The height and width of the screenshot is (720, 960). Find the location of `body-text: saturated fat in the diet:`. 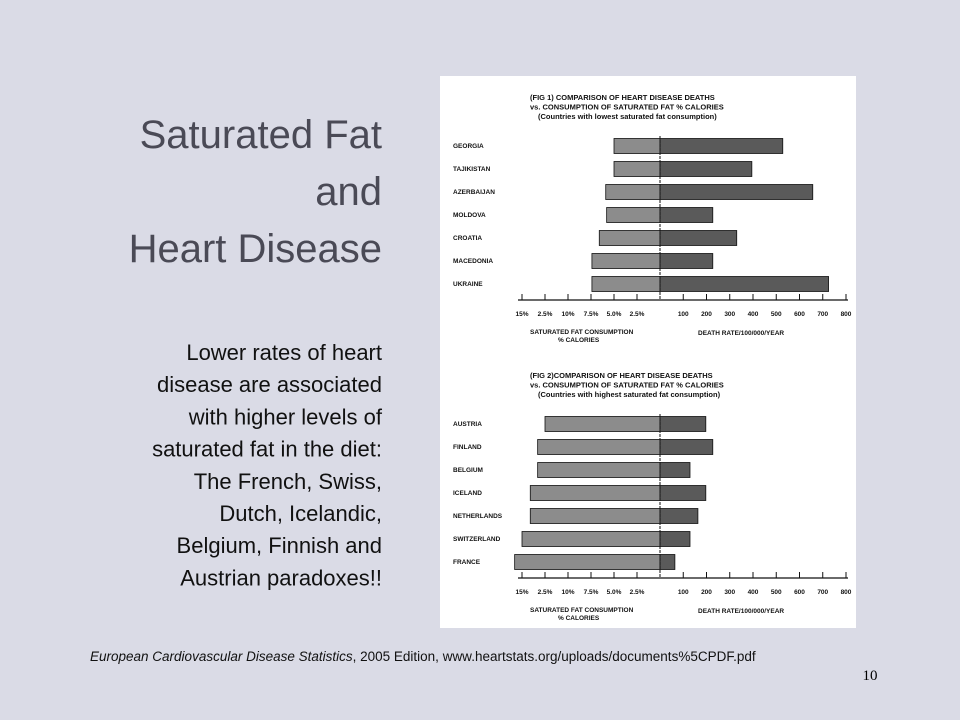

body-text: saturated fat in the diet: is located at coordinates (267, 449).